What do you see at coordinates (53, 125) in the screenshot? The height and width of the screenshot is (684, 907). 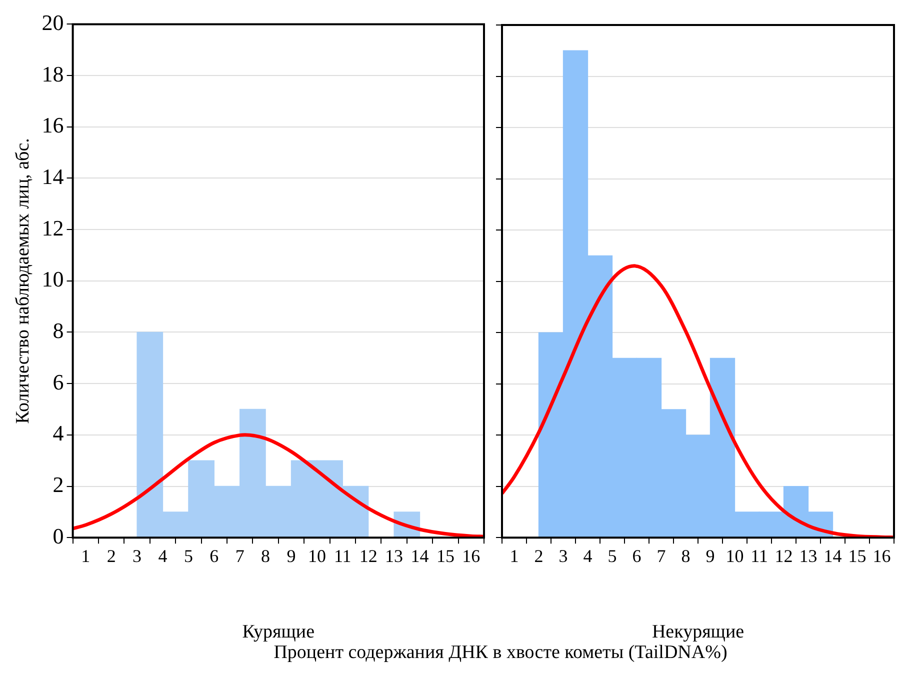 I see `y-tick-label: 16` at bounding box center [53, 125].